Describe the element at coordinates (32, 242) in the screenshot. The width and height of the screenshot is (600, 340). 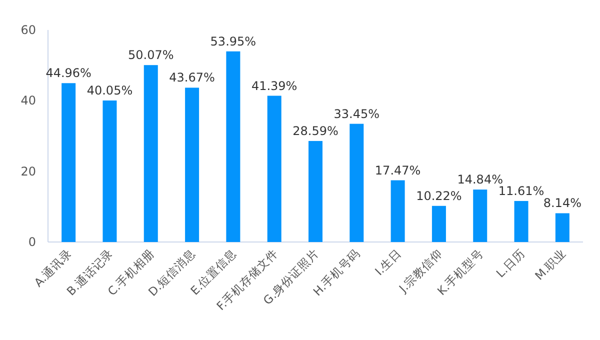
I see `y-tick-label: 0` at that location.